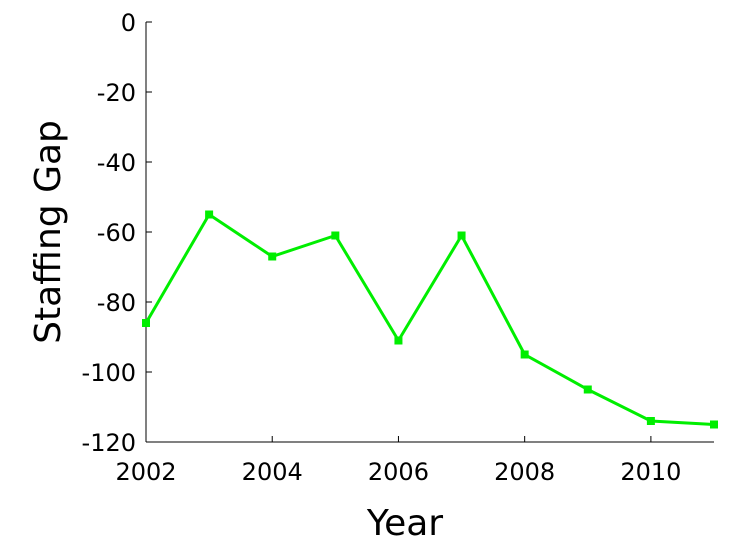 Image resolution: width=732 pixels, height=560 pixels. Describe the element at coordinates (524, 472) in the screenshot. I see `x-tick-label: 2008` at that location.